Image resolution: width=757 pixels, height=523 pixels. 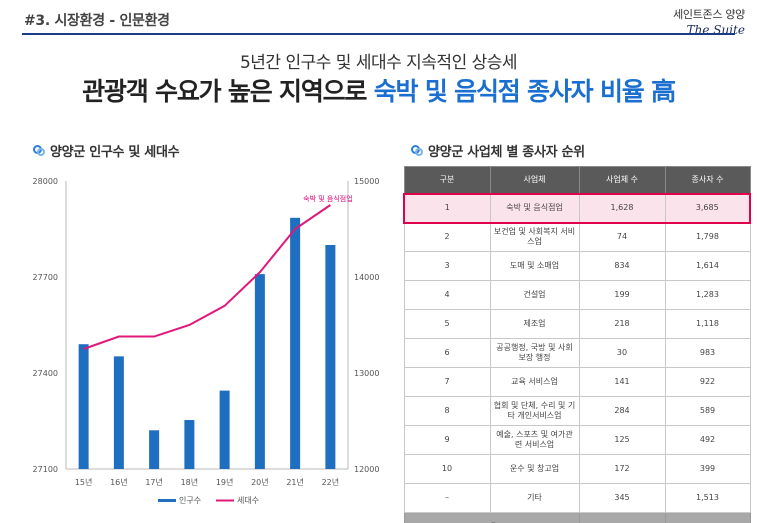 I want to click on employees-cell: 1,283, so click(x=707, y=295).